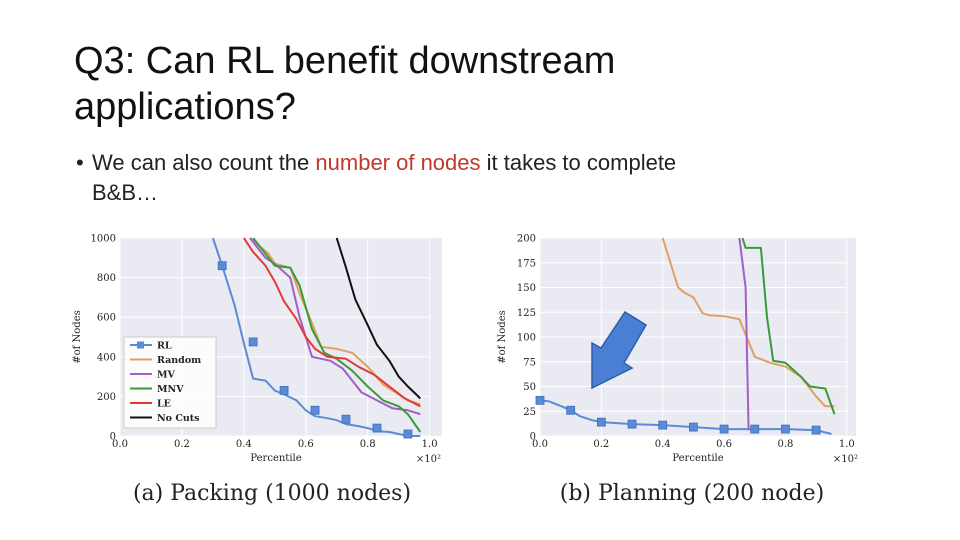  I want to click on chart-b-ylabel: #of Nodes, so click(502, 337).